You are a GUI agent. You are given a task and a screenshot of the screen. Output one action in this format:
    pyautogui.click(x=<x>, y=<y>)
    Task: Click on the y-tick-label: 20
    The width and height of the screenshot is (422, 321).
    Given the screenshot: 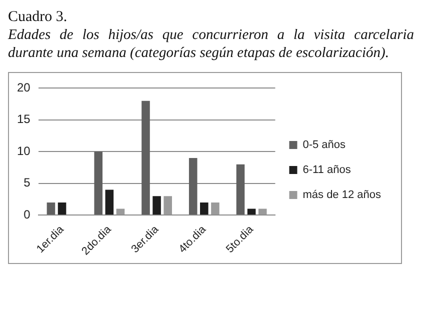 What is the action you would take?
    pyautogui.click(x=23, y=87)
    